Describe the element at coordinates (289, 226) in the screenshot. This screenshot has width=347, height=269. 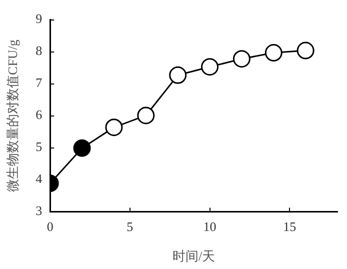
I see `x-tick-label: 15` at that location.